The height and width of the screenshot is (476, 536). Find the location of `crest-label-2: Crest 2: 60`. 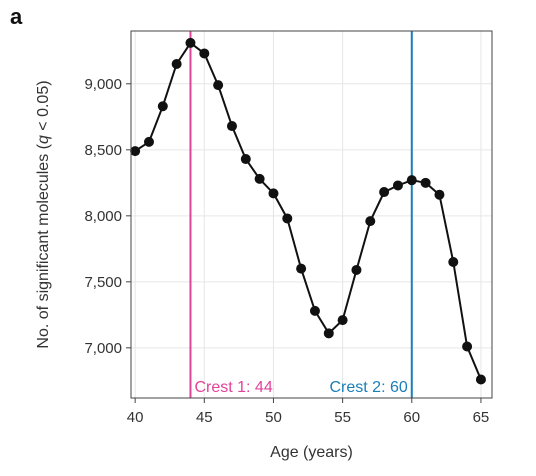

crest-label-2: Crest 2: 60 is located at coordinates (369, 387).